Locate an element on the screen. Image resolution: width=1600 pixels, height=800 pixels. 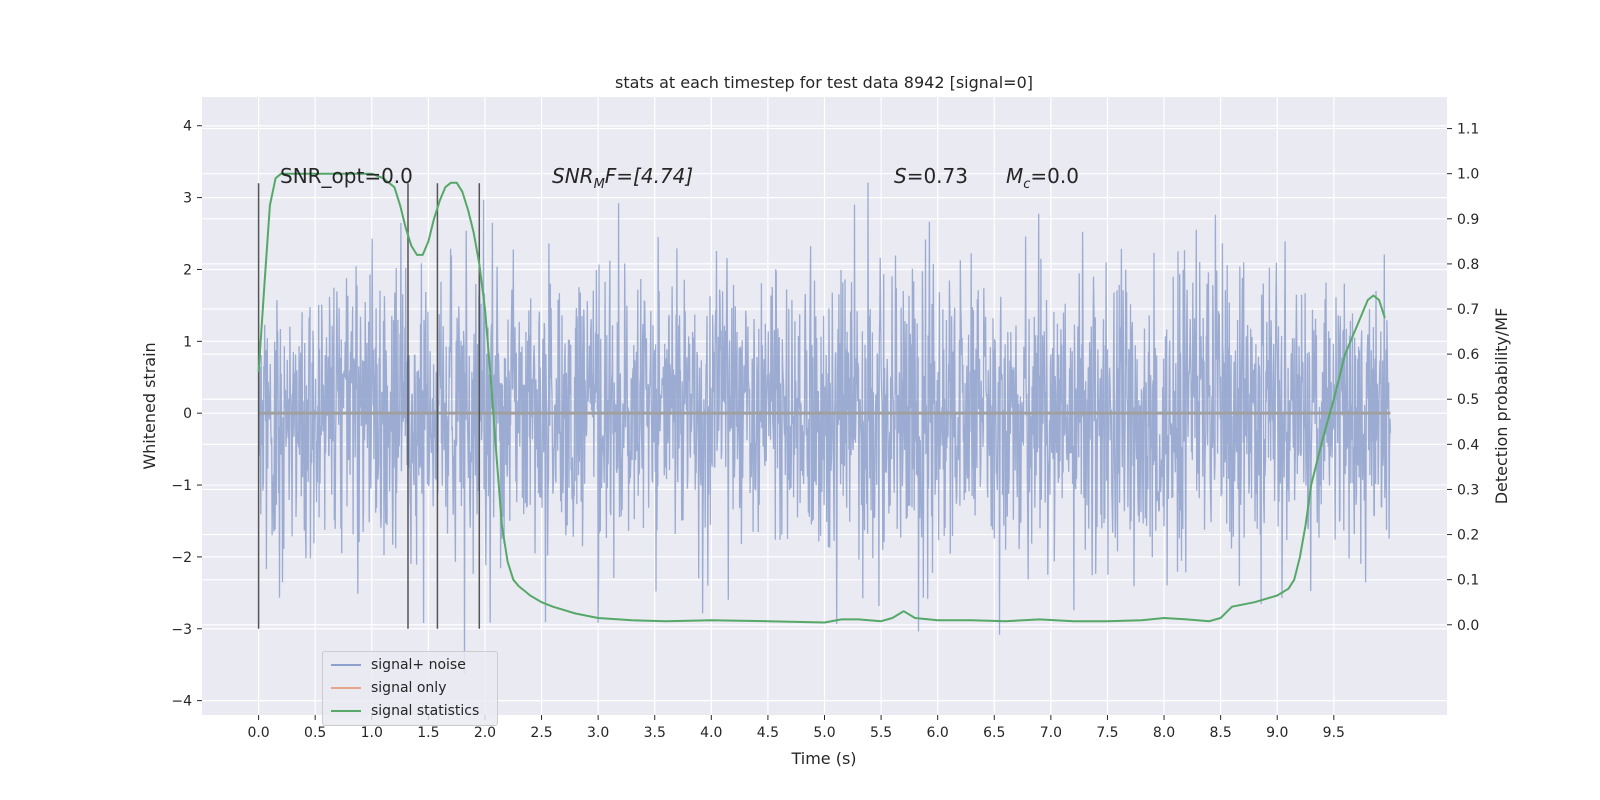
x-tick-label: 2.5 is located at coordinates (541, 733).